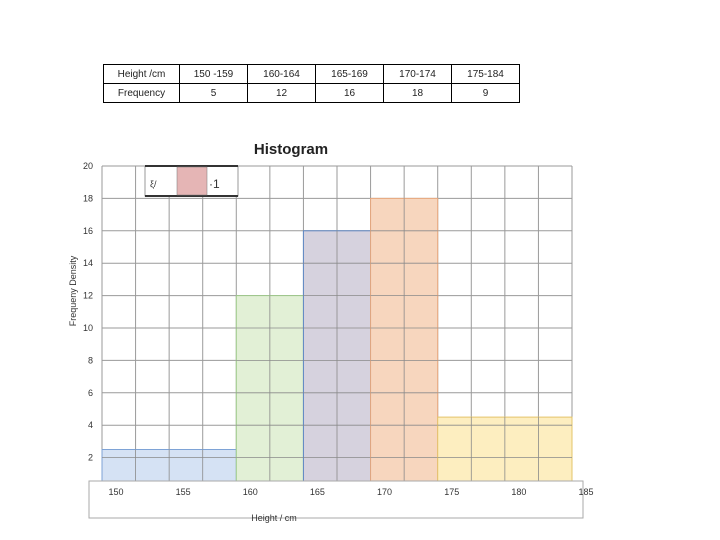 This screenshot has width=720, height=540. What do you see at coordinates (90, 425) in the screenshot?
I see `y-tick-label: 4` at bounding box center [90, 425].